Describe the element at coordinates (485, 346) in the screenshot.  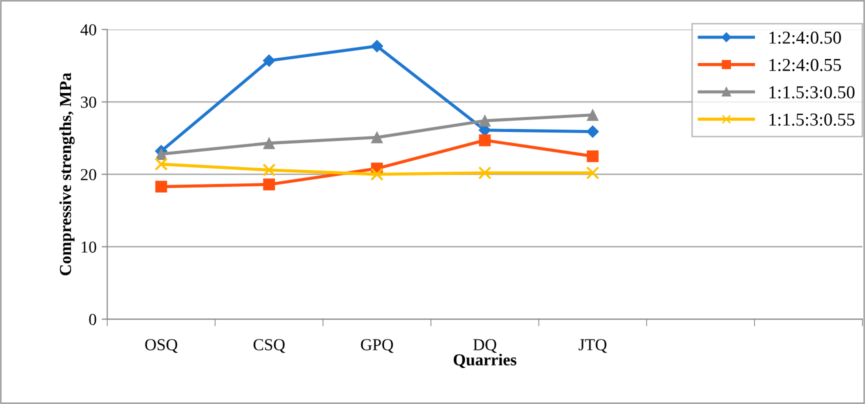
I see `x-tick-label: DQ` at that location.